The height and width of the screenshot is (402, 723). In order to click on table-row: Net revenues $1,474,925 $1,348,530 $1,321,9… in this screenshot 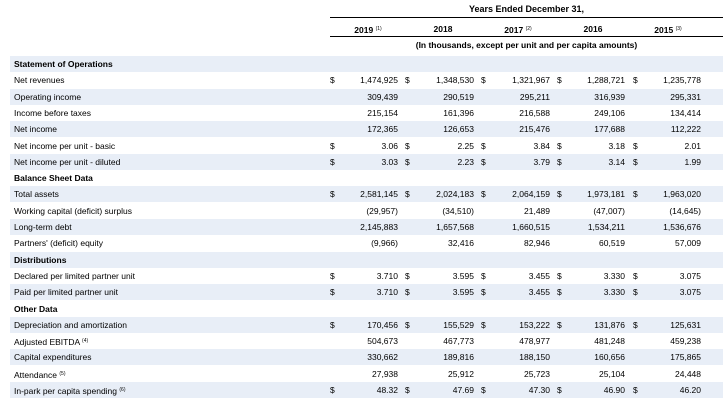, I will do `click(366, 80)`.